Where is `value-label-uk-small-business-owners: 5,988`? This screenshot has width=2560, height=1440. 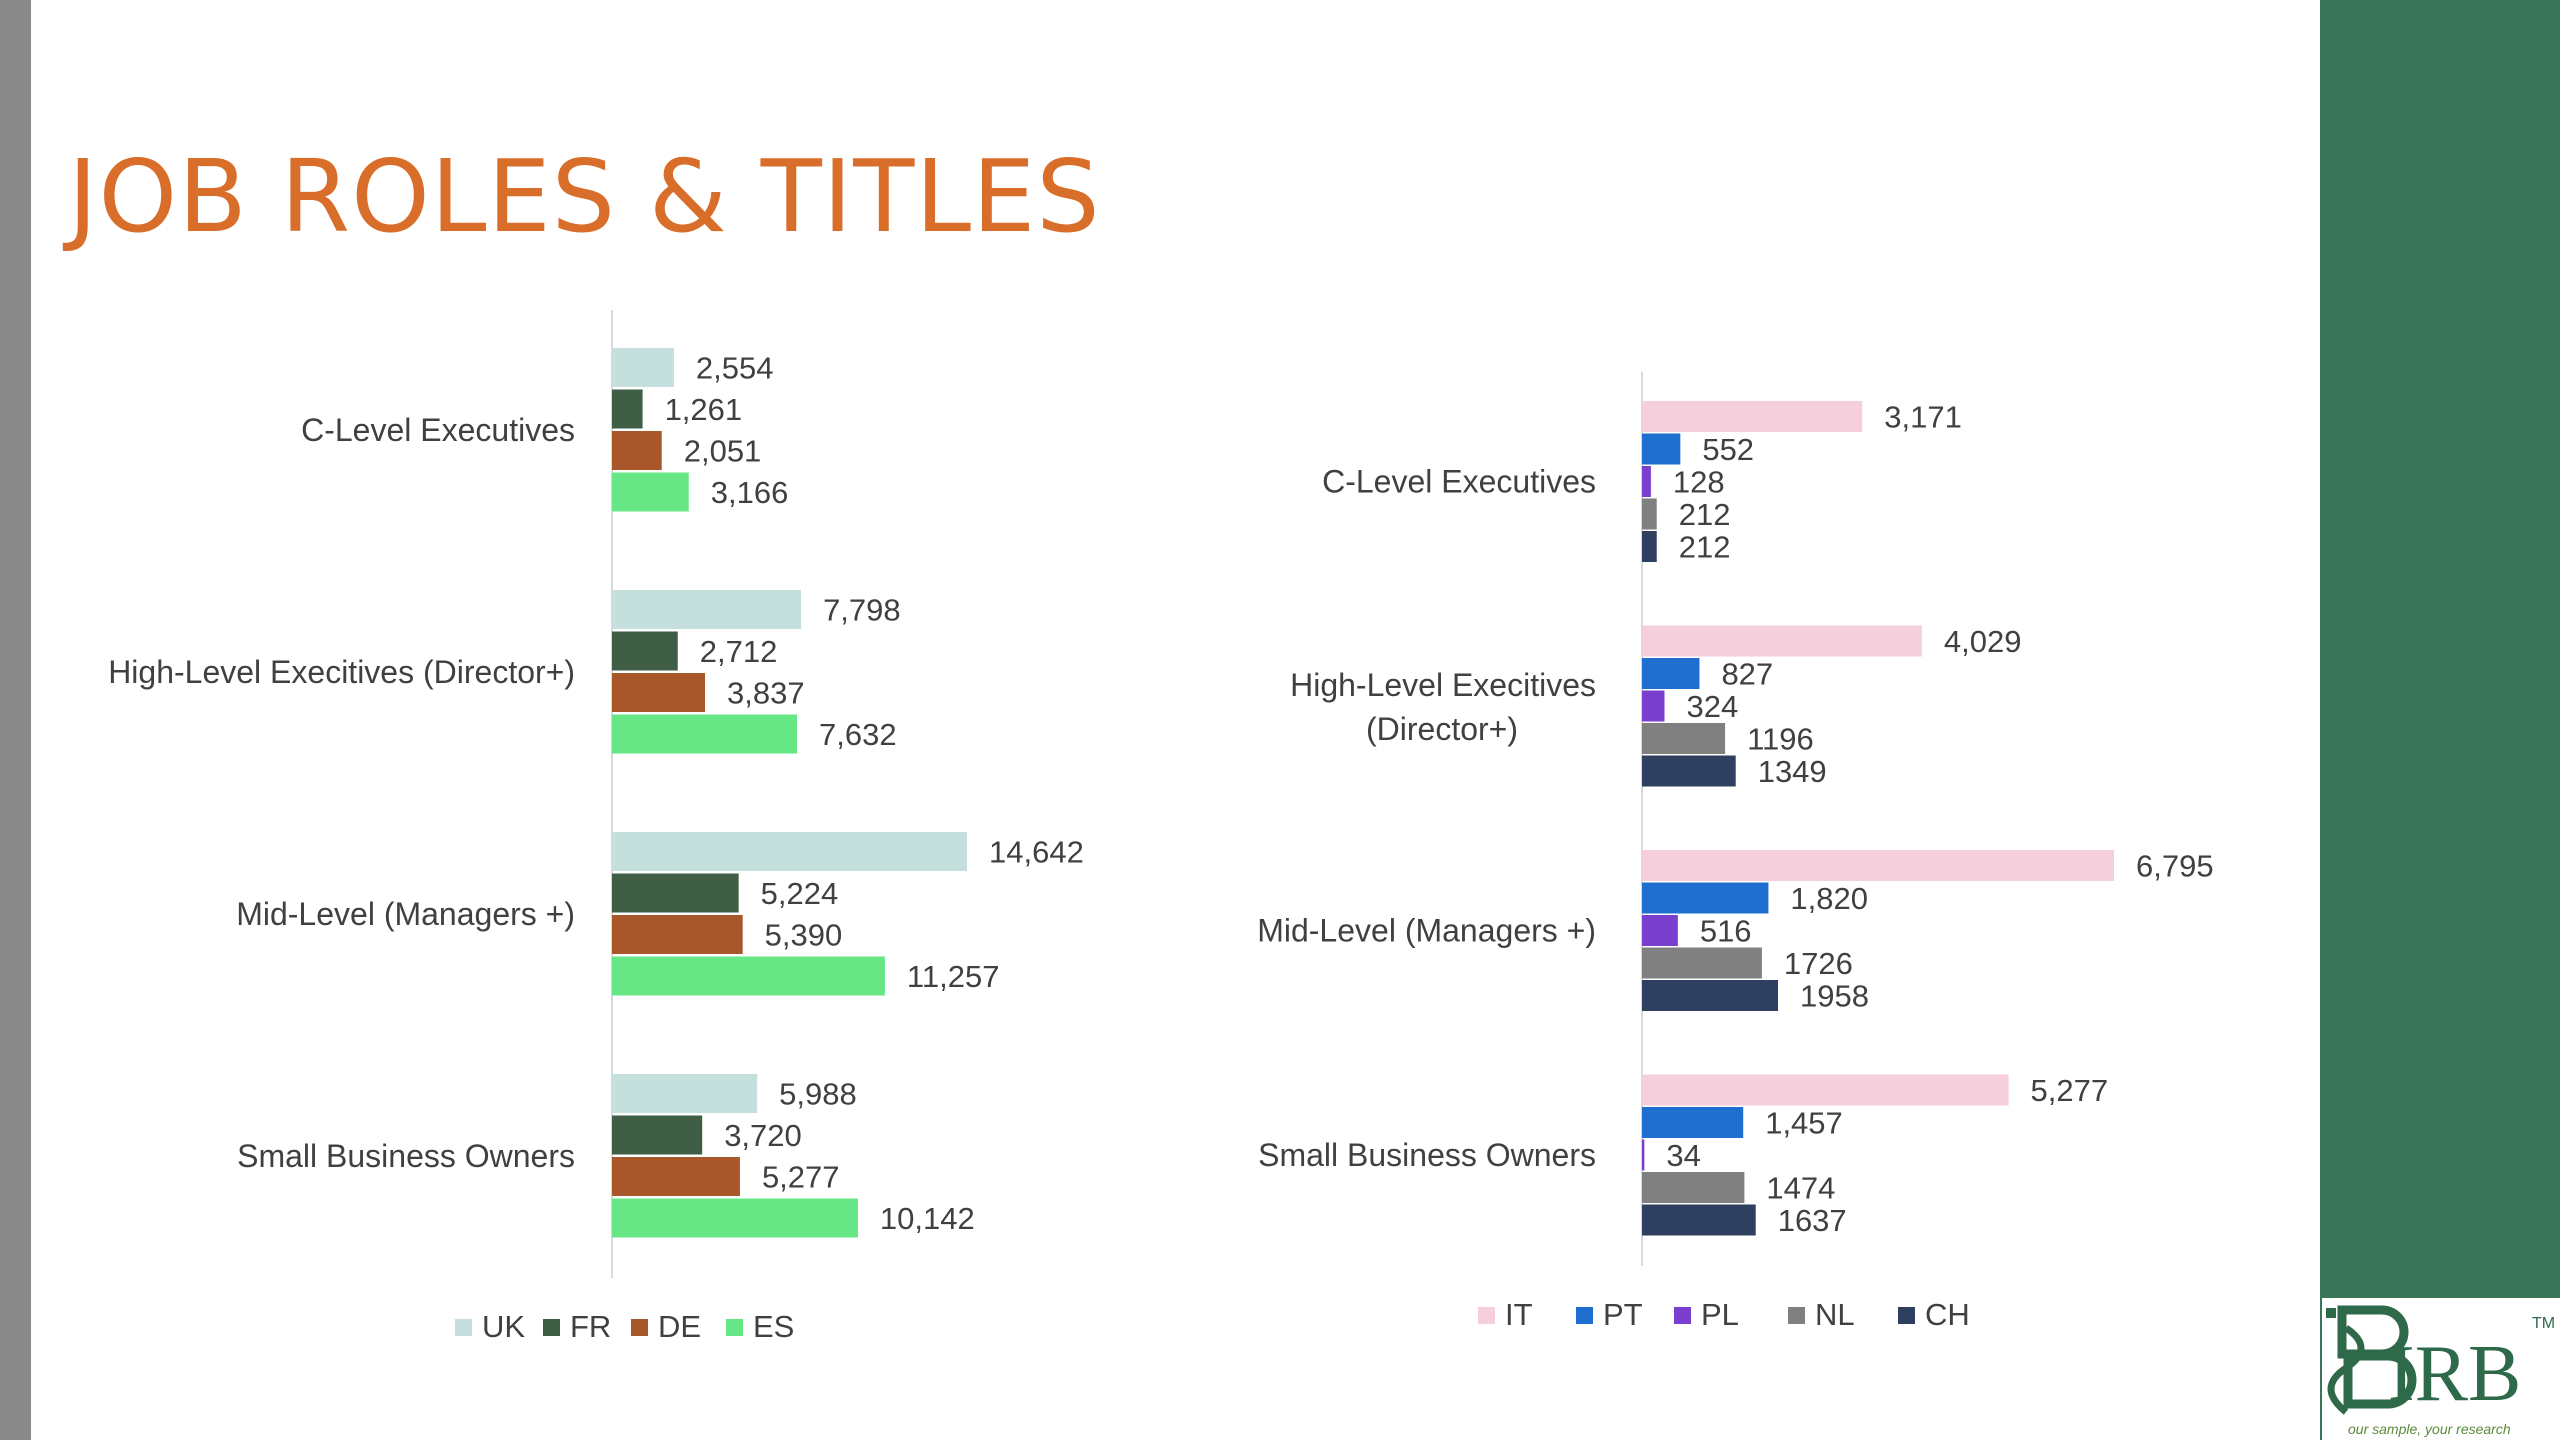 value-label-uk-small-business-owners: 5,988 is located at coordinates (818, 1094).